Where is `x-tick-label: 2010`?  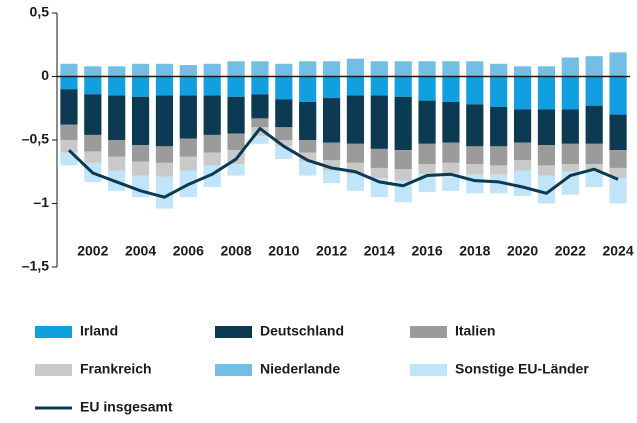
x-tick-label: 2010 is located at coordinates (283, 251).